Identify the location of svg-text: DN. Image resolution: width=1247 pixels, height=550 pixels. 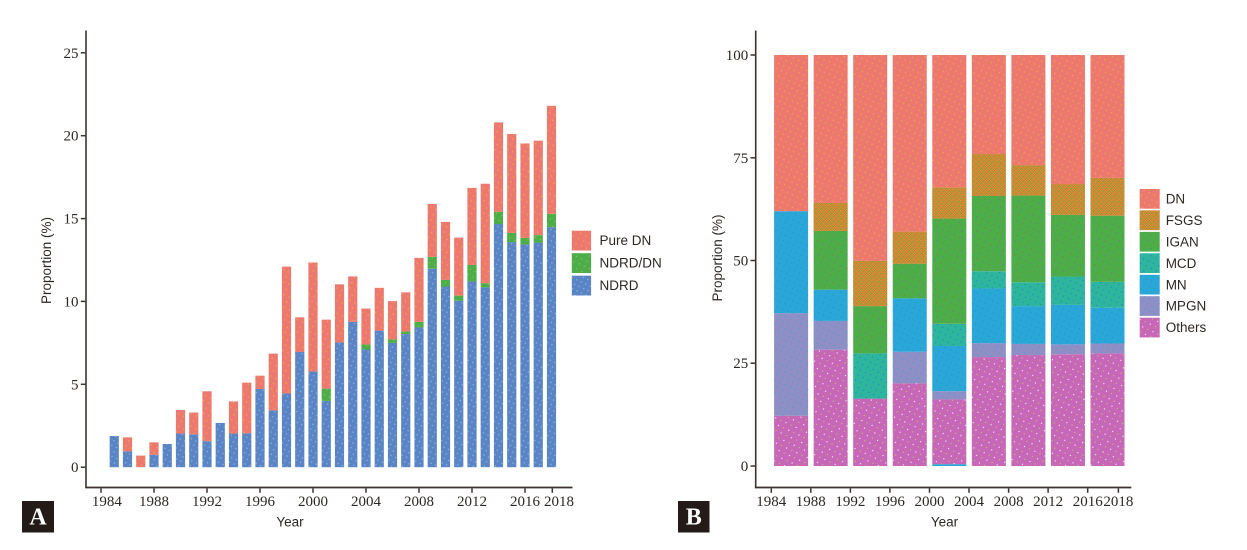
(1176, 199).